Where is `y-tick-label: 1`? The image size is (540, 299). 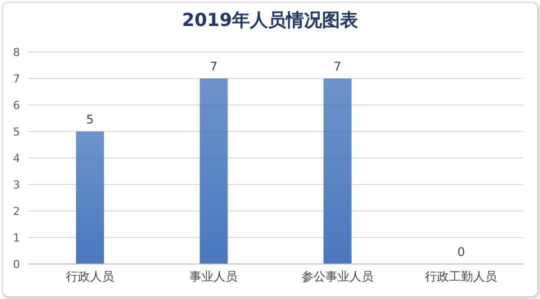
y-tick-label: 1 is located at coordinates (16, 237).